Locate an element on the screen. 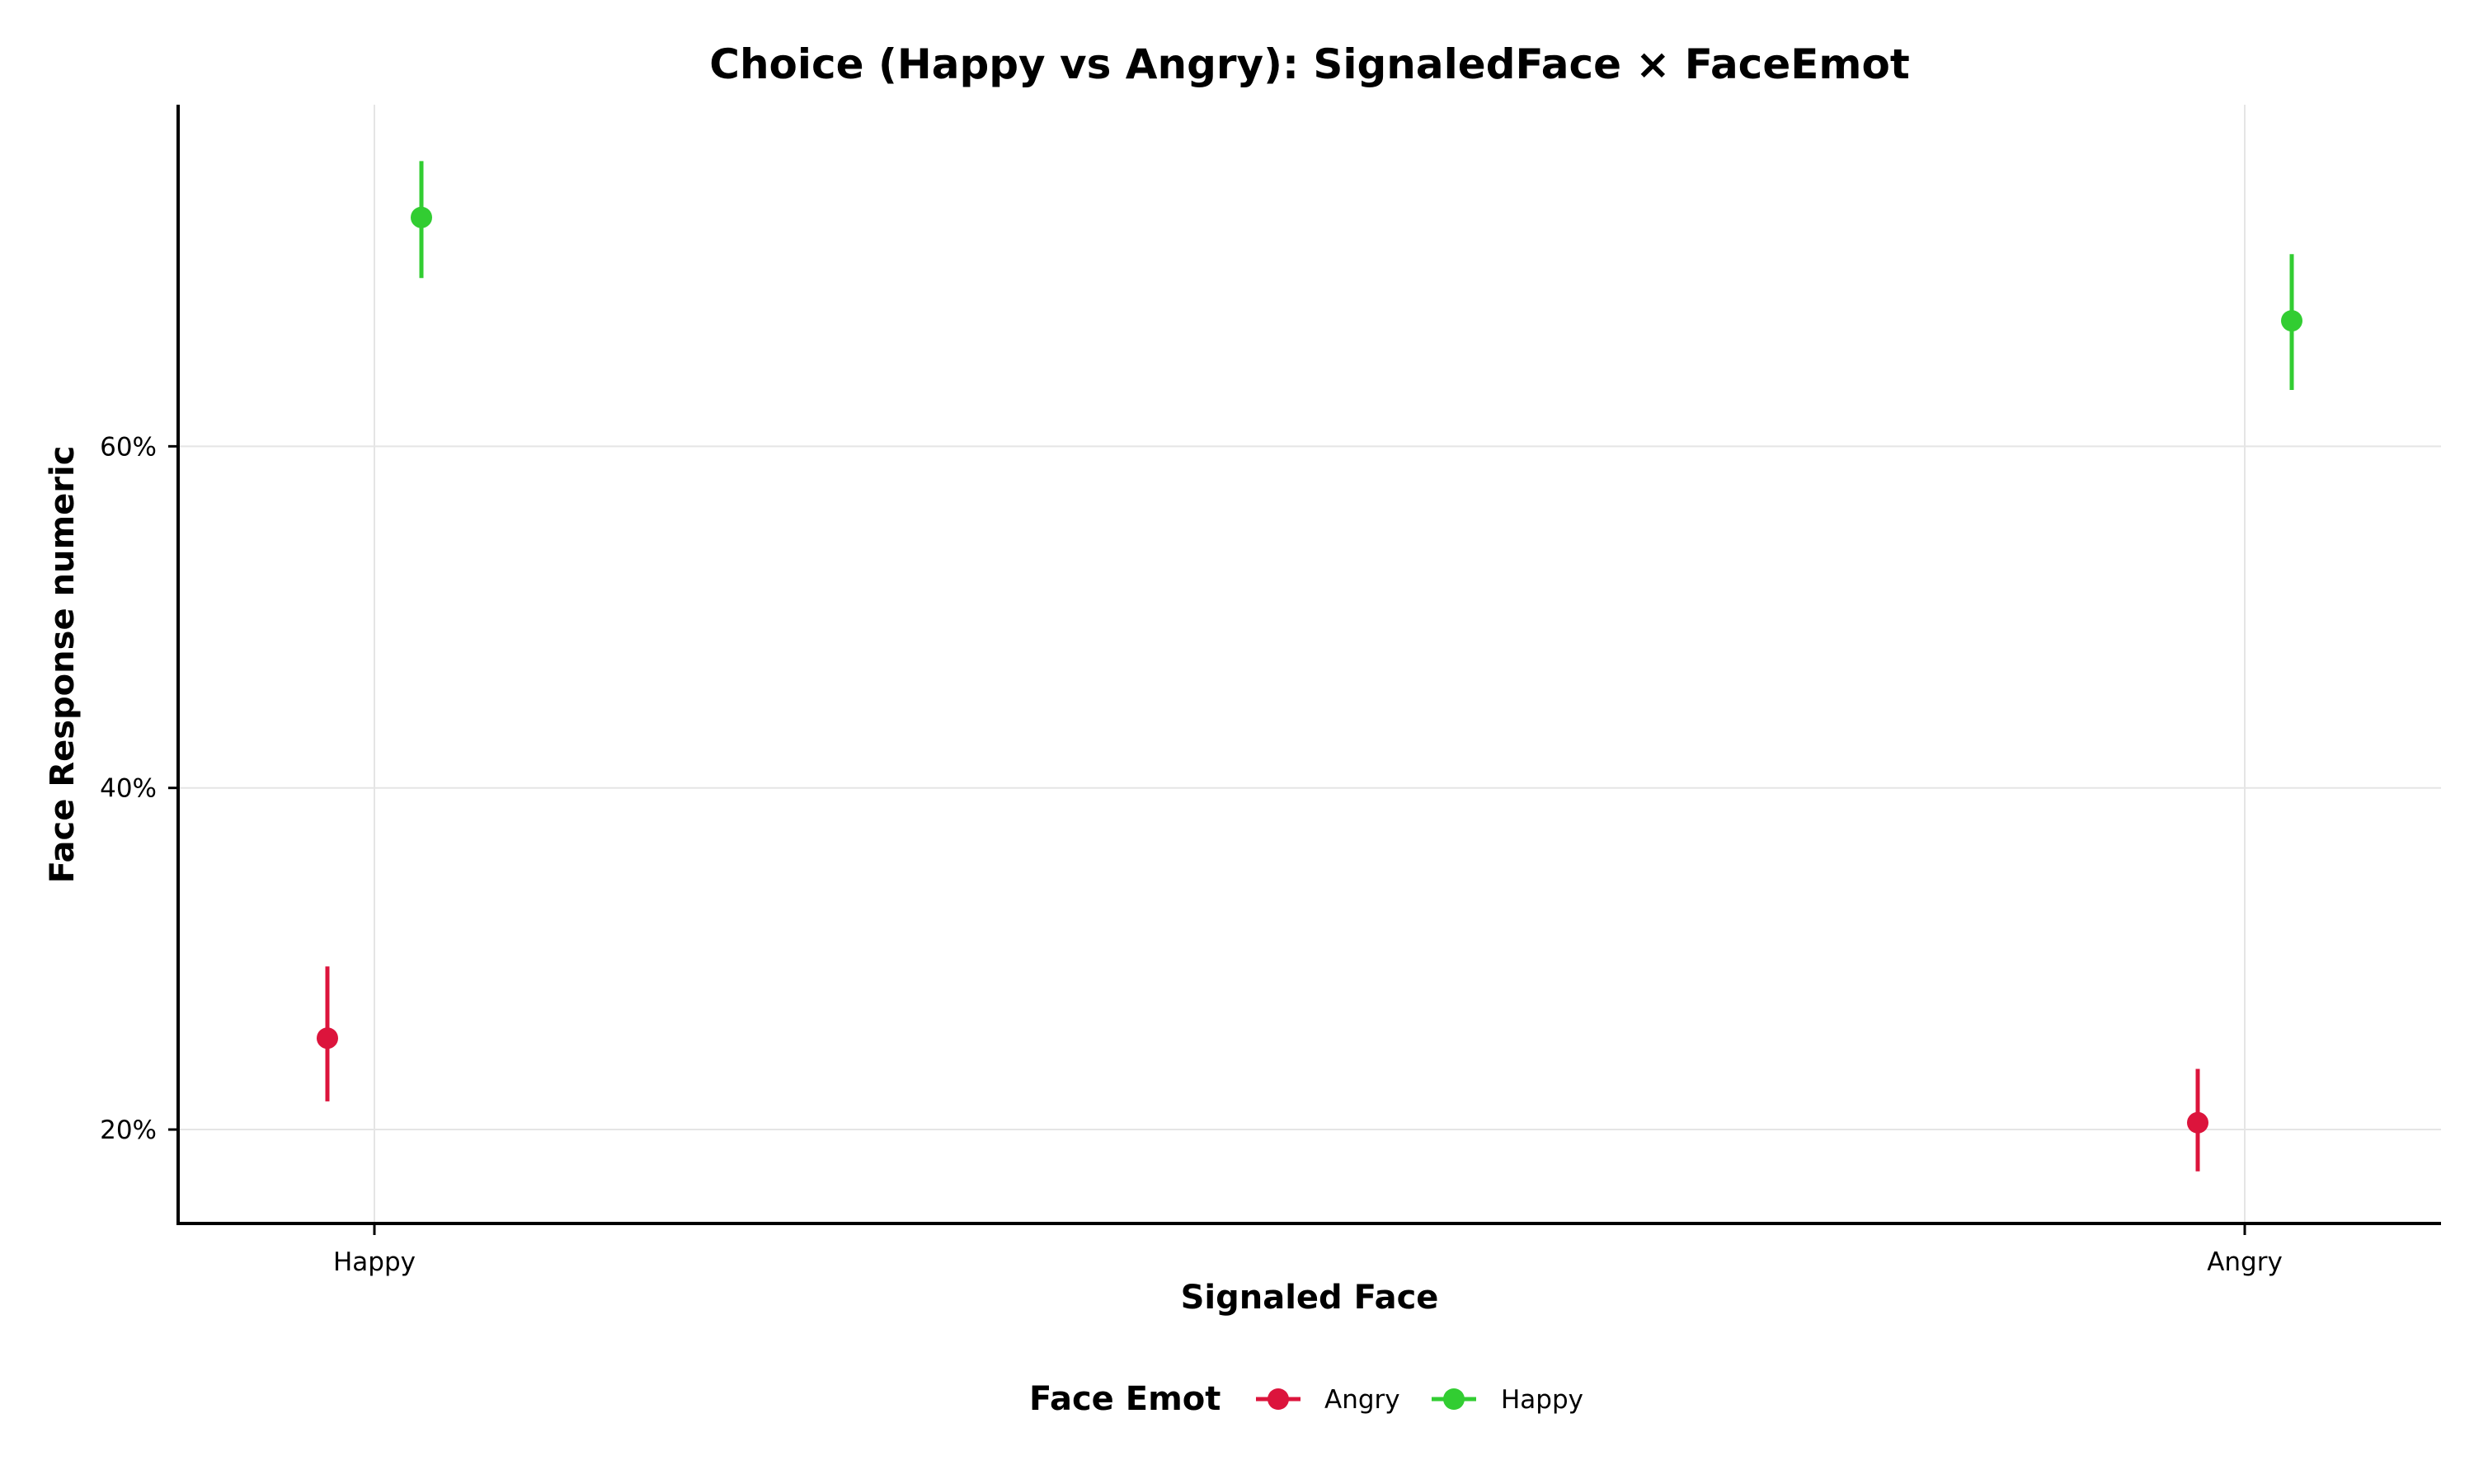 The height and width of the screenshot is (1484, 2474). x-axis-title: Signaled Face is located at coordinates (1310, 1298).